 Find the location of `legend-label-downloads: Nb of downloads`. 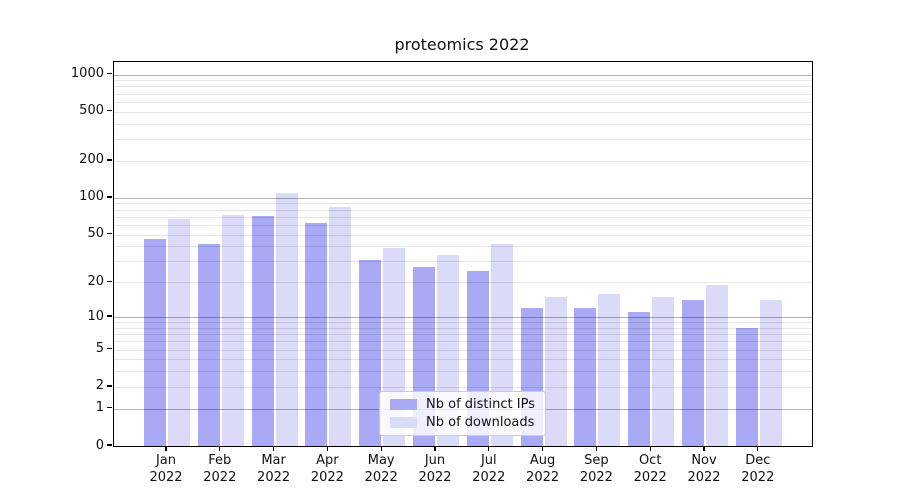

legend-label-downloads: Nb of downloads is located at coordinates (480, 422).